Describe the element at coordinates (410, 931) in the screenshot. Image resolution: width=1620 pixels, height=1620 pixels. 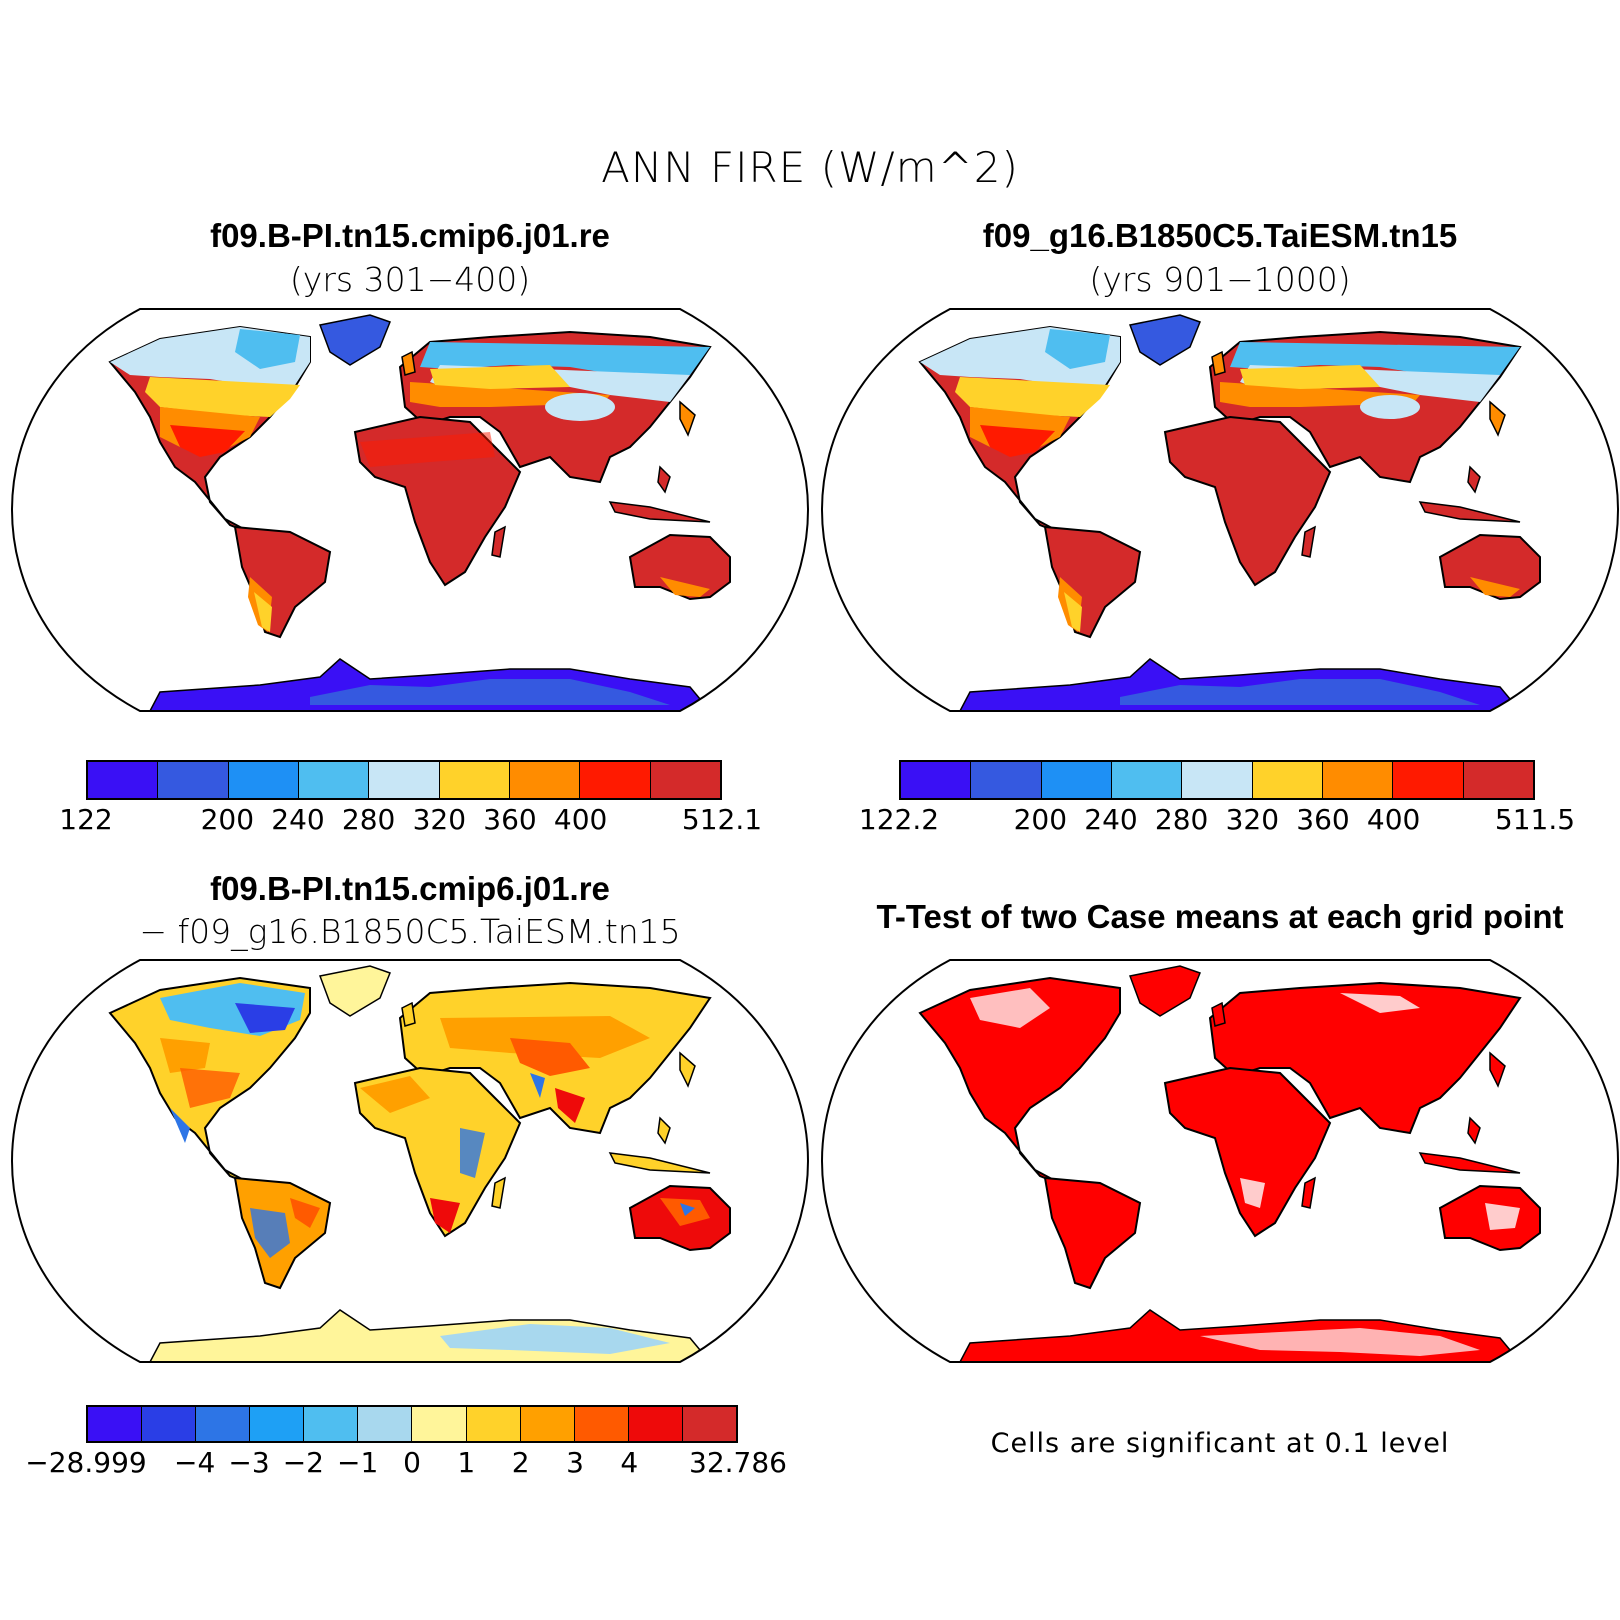
I see `bottom-left-case-b: − f09_g16.B1850C5.TaiESM.tn15` at that location.